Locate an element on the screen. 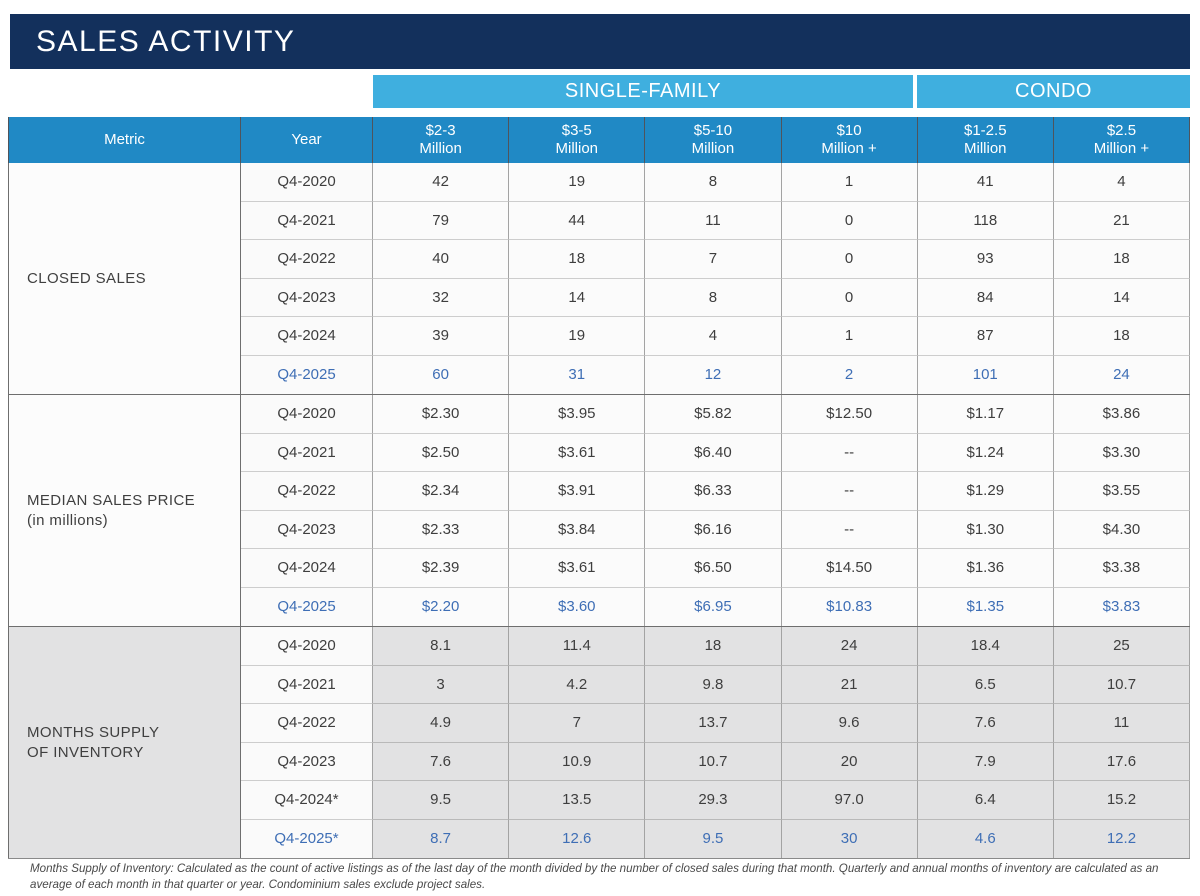  value-cell: 39 is located at coordinates (441, 336).